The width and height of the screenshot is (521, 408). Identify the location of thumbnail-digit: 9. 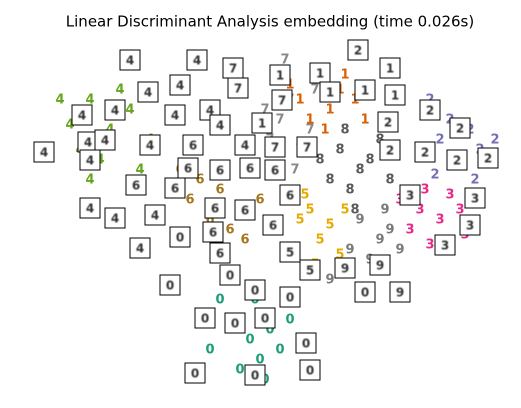
(400, 293).